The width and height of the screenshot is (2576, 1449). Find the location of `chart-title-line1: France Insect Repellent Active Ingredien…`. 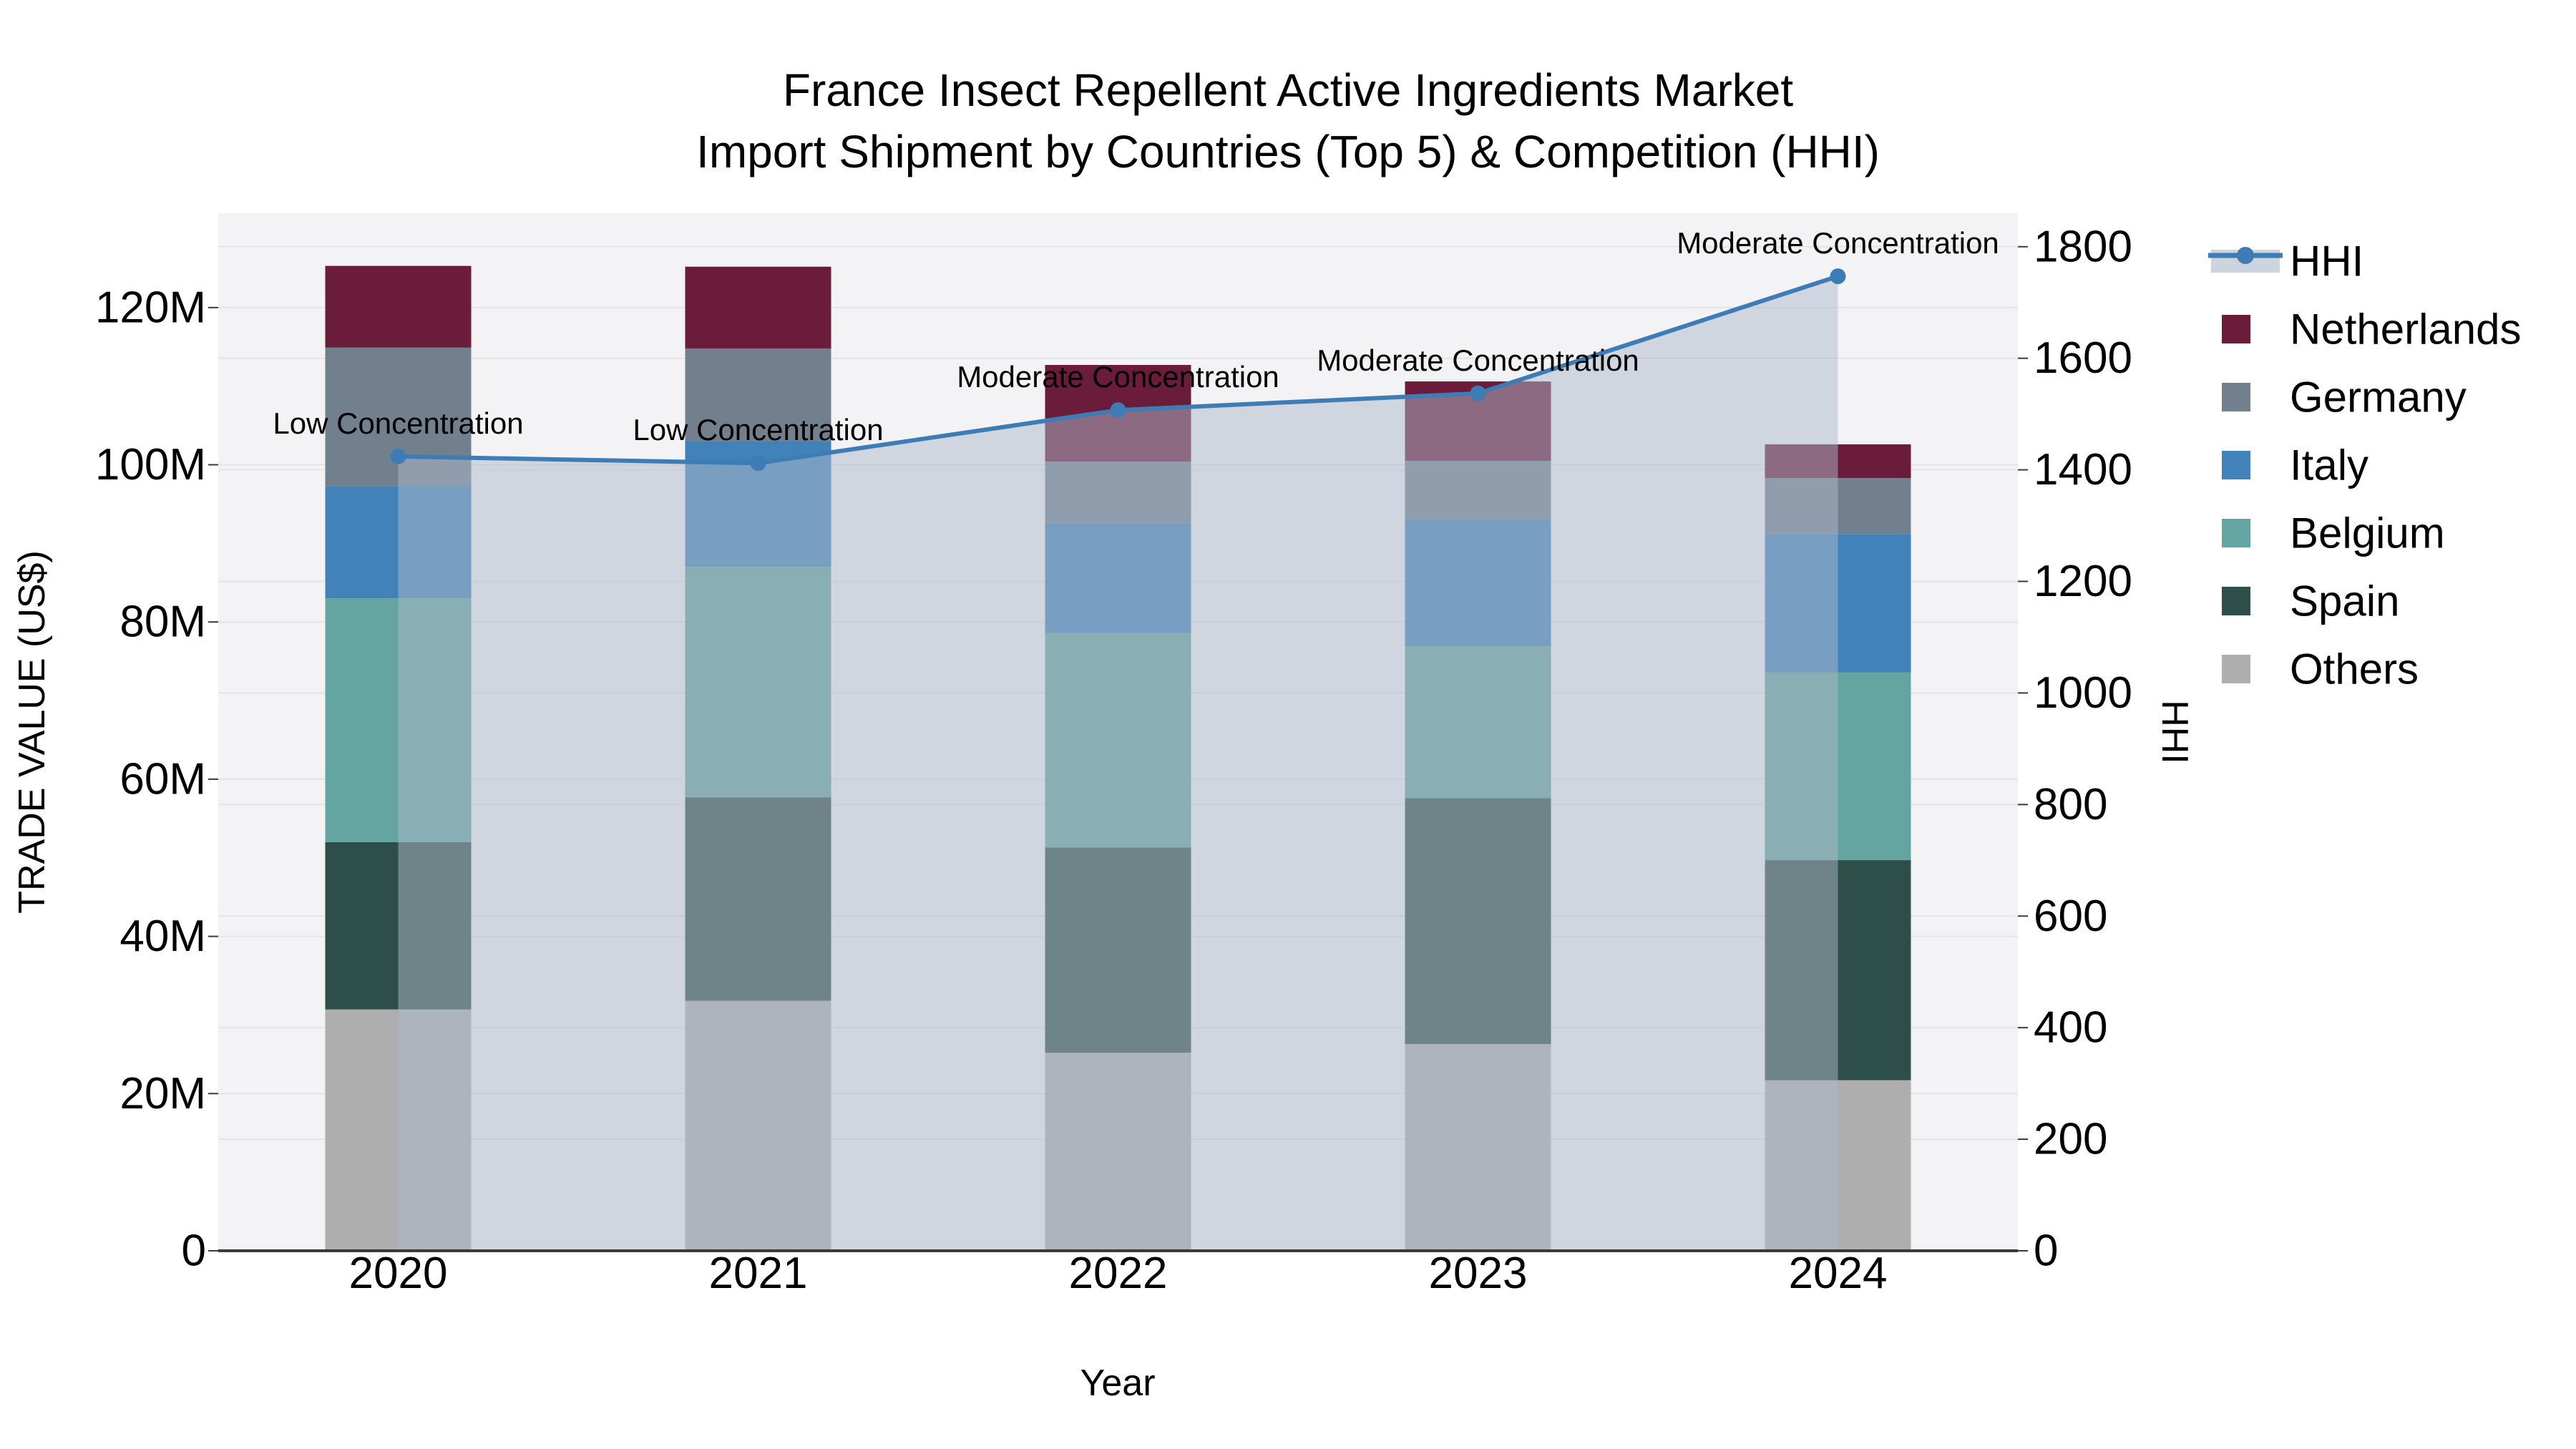

chart-title-line1: France Insect Repellent Active Ingredien… is located at coordinates (1288, 90).